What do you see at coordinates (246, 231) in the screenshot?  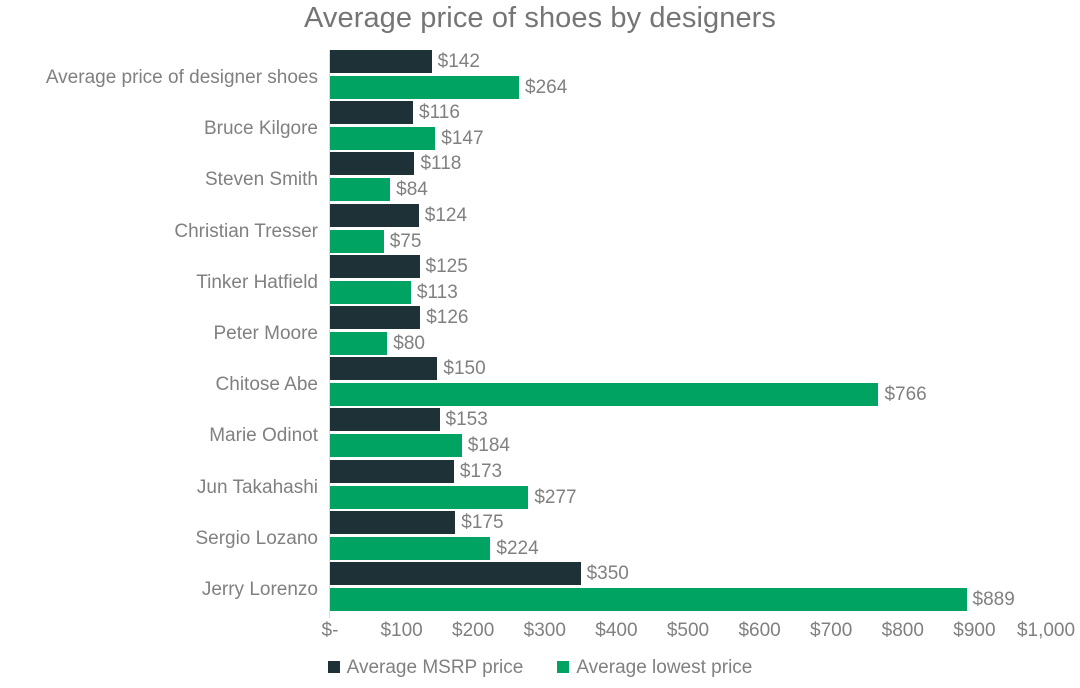 I see `category-label: Christian Tresser` at bounding box center [246, 231].